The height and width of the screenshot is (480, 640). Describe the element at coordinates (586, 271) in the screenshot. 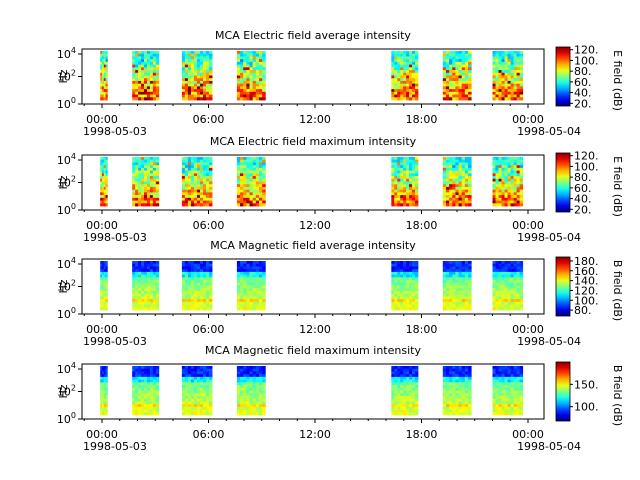

I see `colorbar-tick-label: 160.` at that location.